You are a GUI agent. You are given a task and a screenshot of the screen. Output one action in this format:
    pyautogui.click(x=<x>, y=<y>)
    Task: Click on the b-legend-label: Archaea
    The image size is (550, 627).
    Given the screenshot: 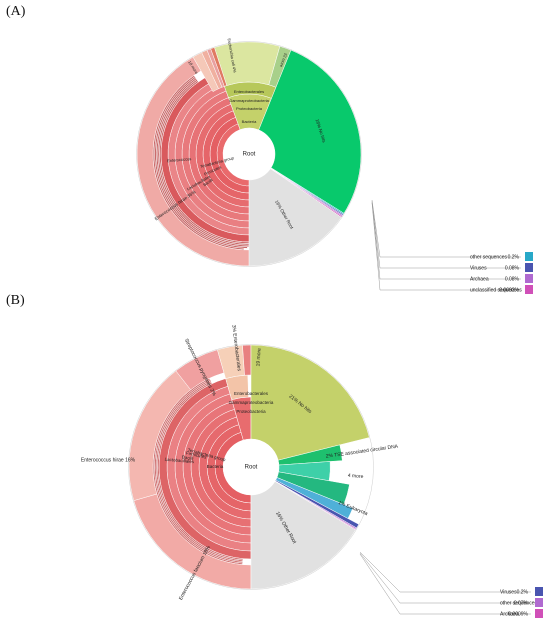 What is the action you would take?
    pyautogui.click(x=509, y=614)
    